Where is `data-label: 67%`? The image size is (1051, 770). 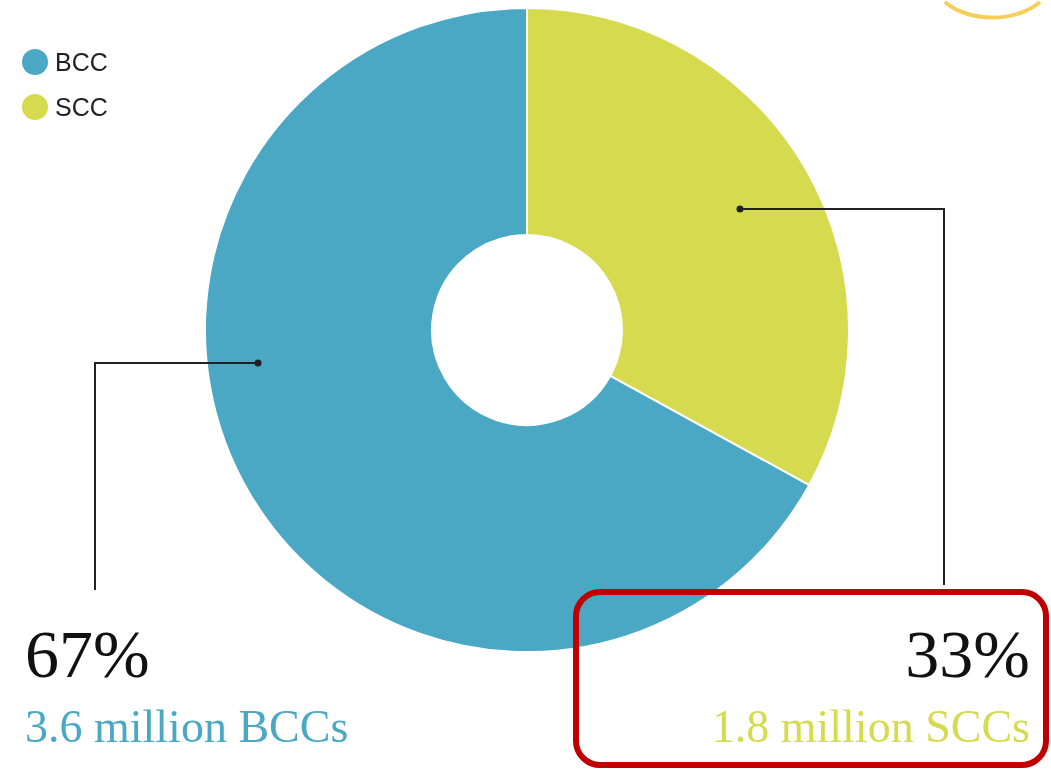
data-label: 67% is located at coordinates (87, 654).